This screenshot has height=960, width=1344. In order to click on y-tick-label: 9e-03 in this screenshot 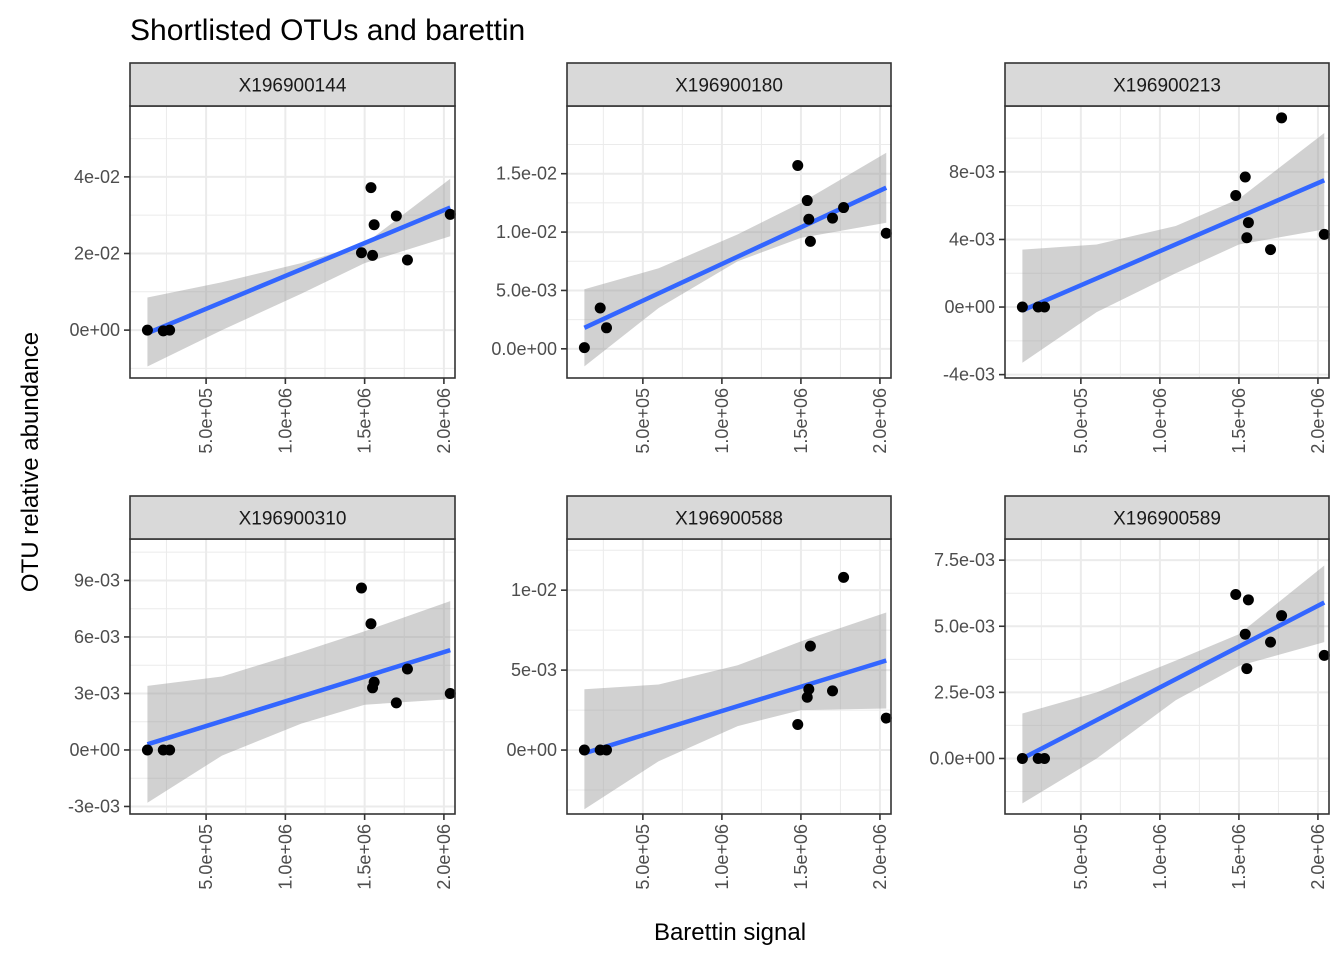, I will do `click(97, 580)`.